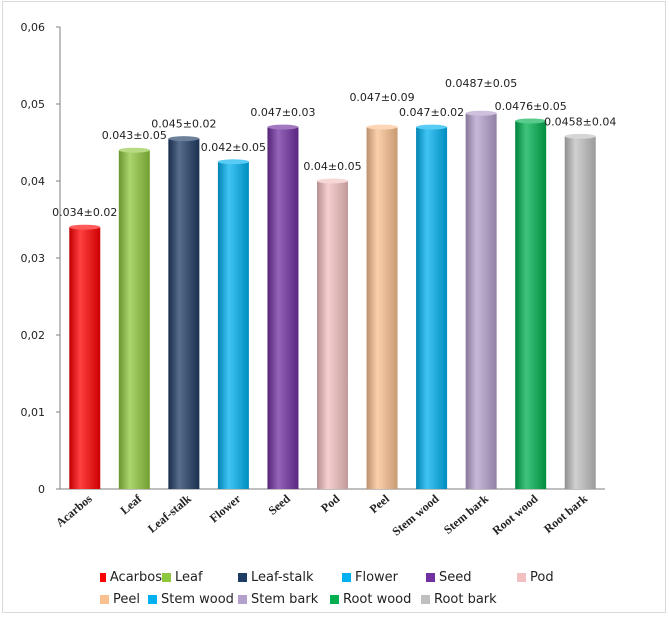  I want to click on legend-item: Stem wood, so click(193, 599).